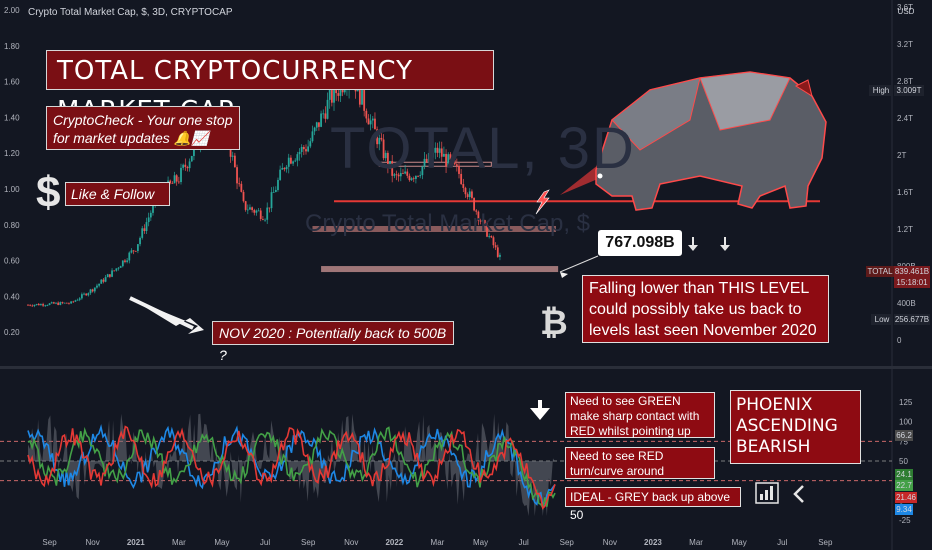 The height and width of the screenshot is (550, 932). I want to click on grey-note-box: IDEAL - GREY back up above 50, so click(653, 504).